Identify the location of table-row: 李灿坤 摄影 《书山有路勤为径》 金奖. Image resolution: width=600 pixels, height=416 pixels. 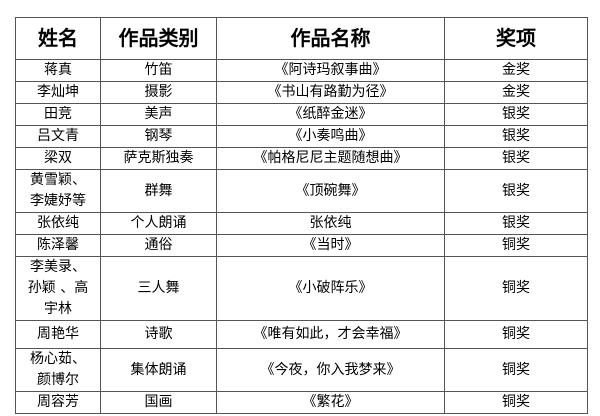
(301, 92).